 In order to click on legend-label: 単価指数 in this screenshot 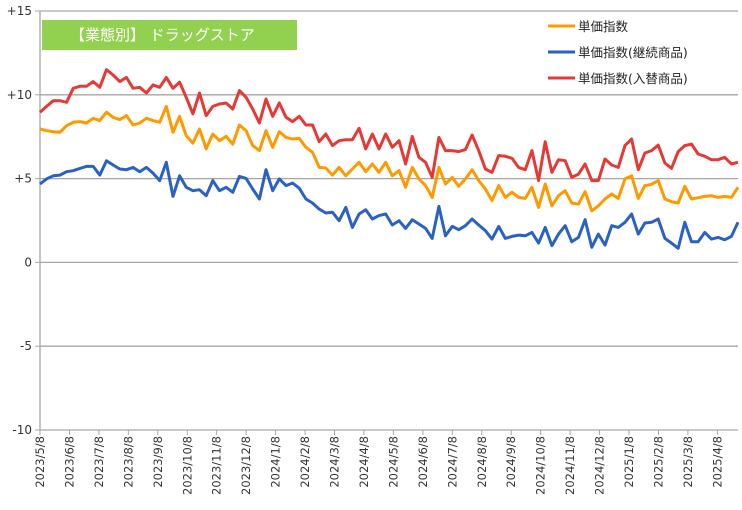, I will do `click(603, 26)`.